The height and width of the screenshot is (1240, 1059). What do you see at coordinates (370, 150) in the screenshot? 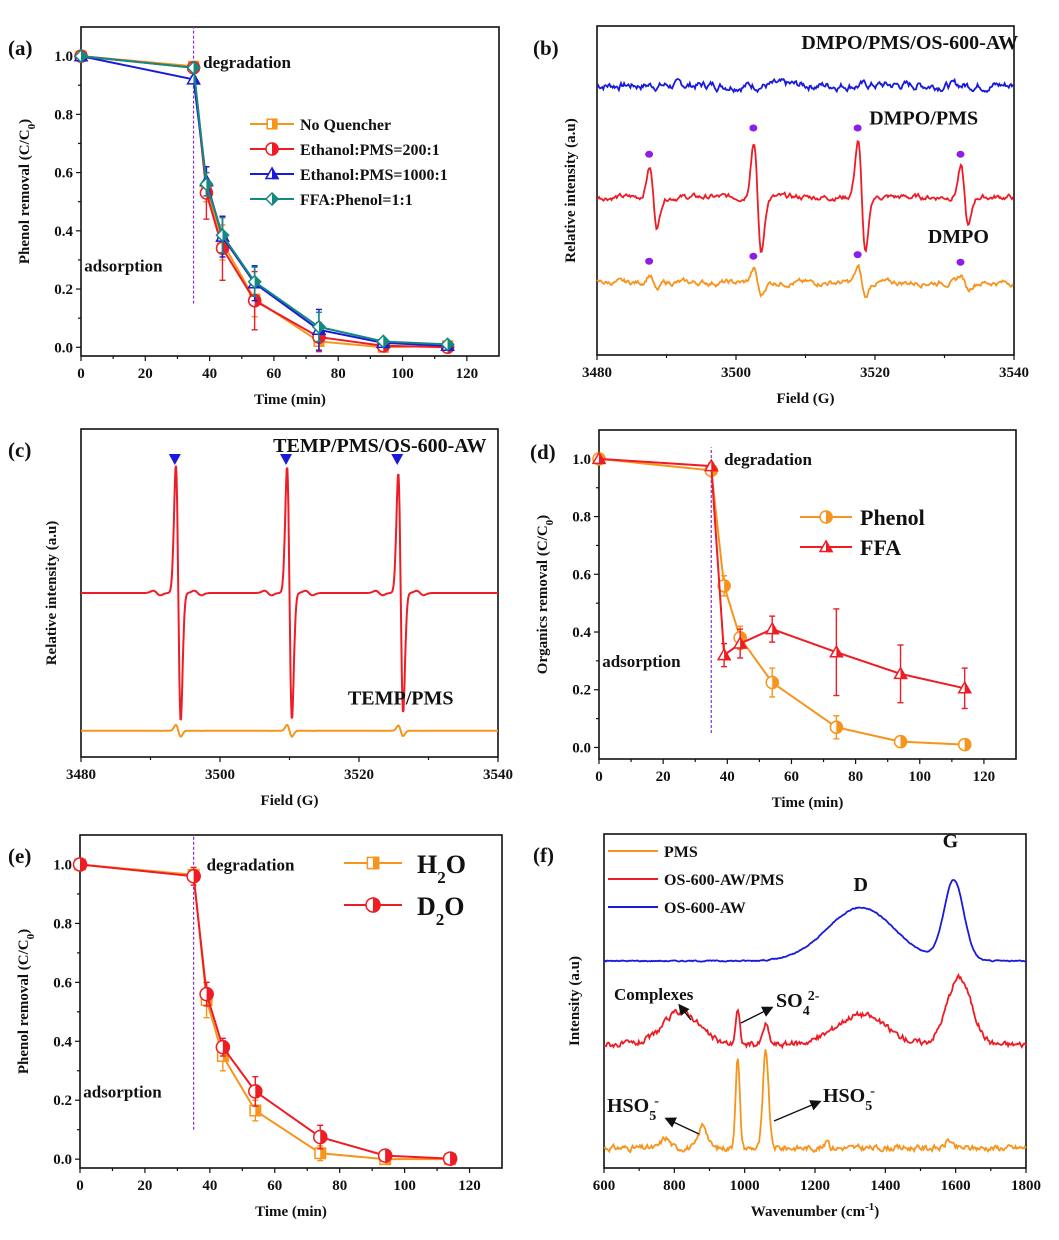
I see `legend-label: Ethanol:PMS=200:1` at bounding box center [370, 150].